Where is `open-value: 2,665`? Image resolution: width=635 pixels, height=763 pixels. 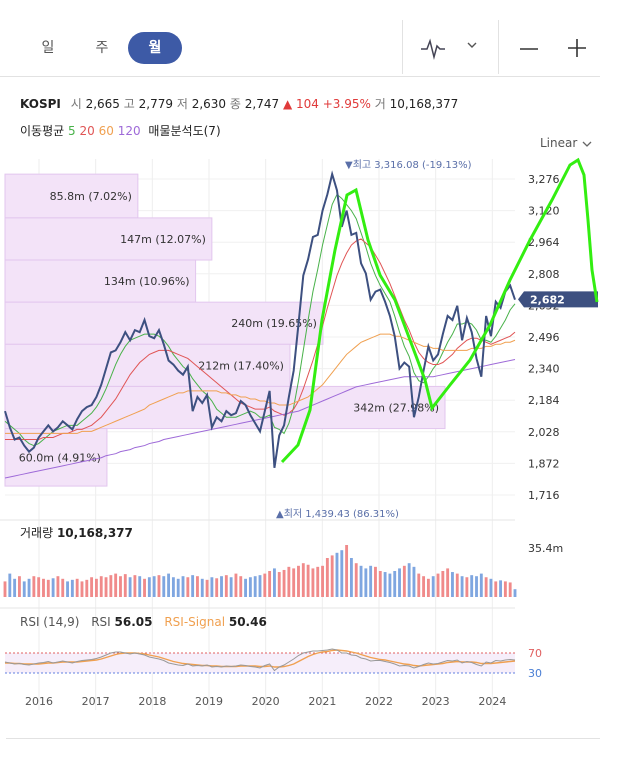
open-value: 2,665 is located at coordinates (102, 104).